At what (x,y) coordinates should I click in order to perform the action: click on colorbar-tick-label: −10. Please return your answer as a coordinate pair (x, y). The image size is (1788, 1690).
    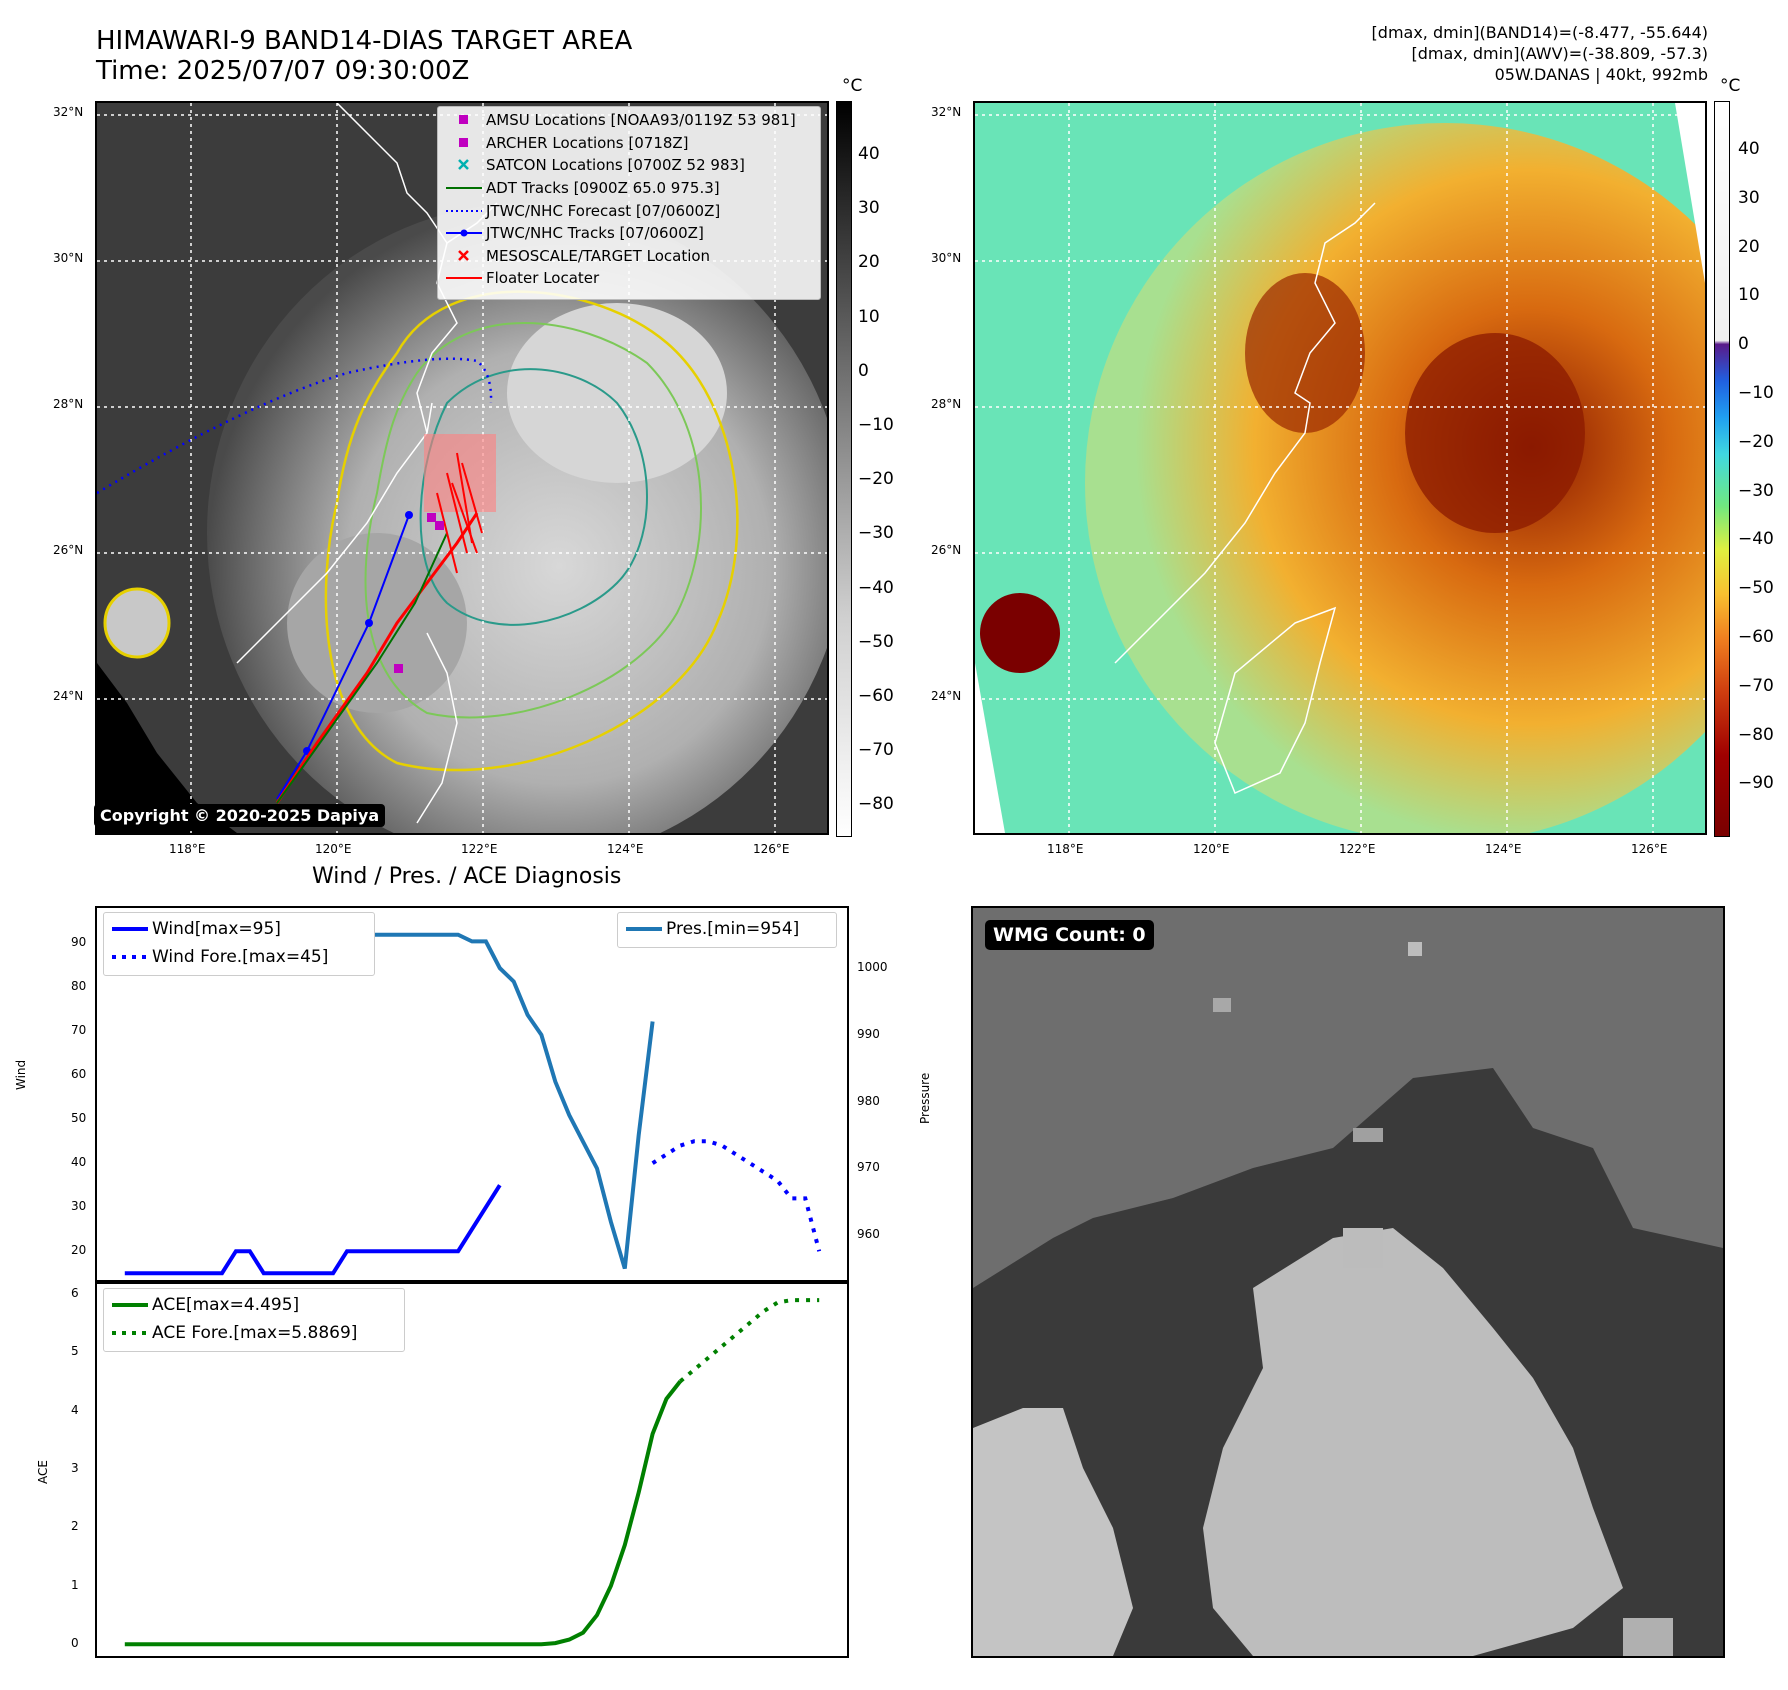
    Looking at the image, I should click on (876, 425).